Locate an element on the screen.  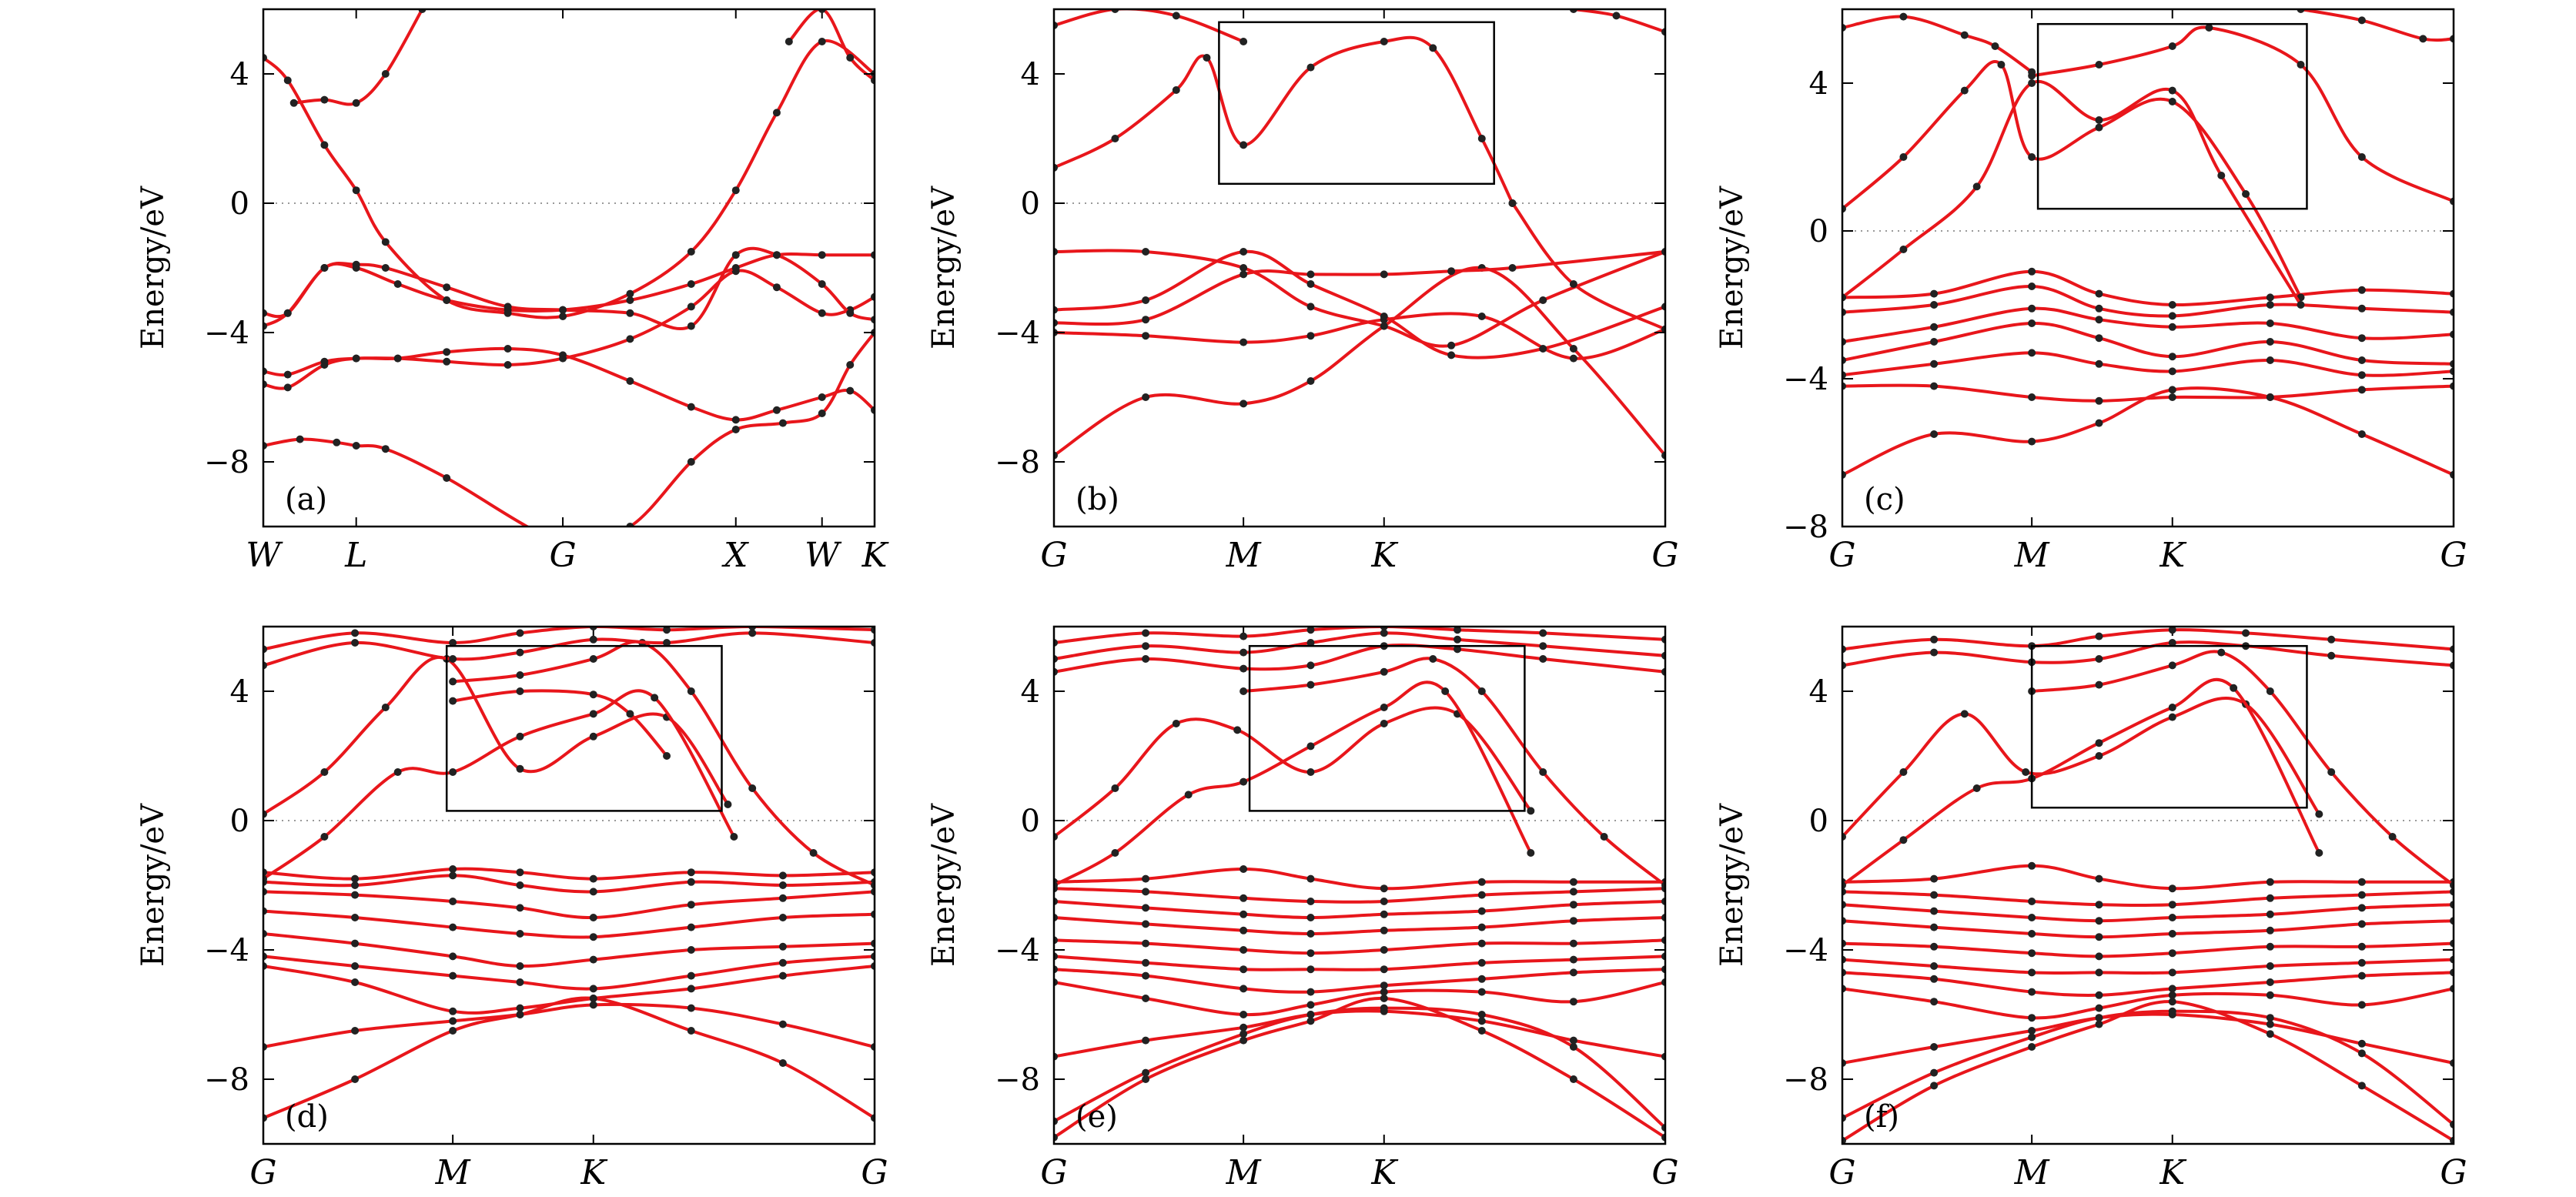
band-panel: 4 0 −4 −8 G M K G Energy/eV (e) is located at coordinates (1303, 908).